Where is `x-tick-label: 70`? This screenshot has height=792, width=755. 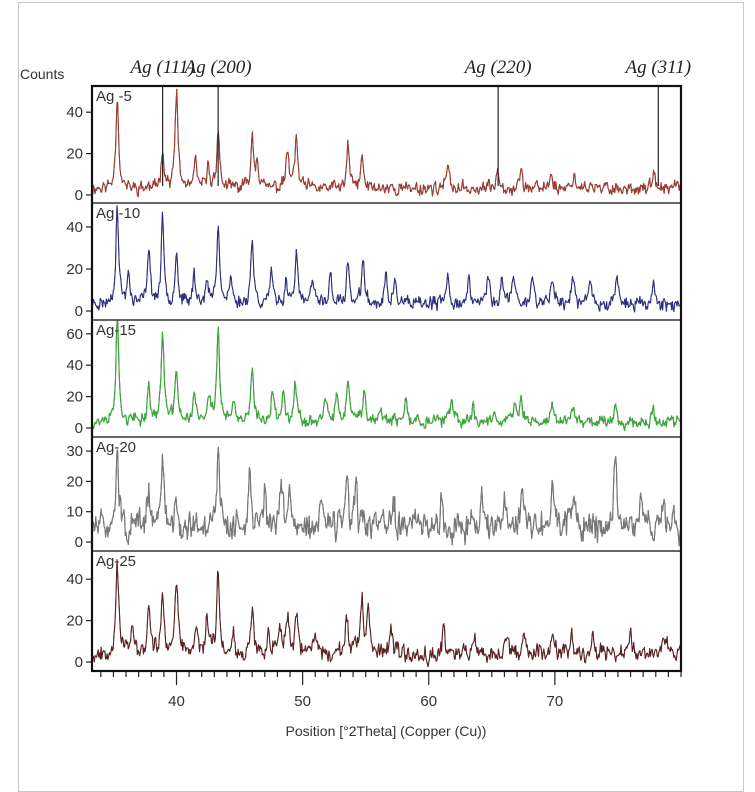
x-tick-label: 70 is located at coordinates (555, 701).